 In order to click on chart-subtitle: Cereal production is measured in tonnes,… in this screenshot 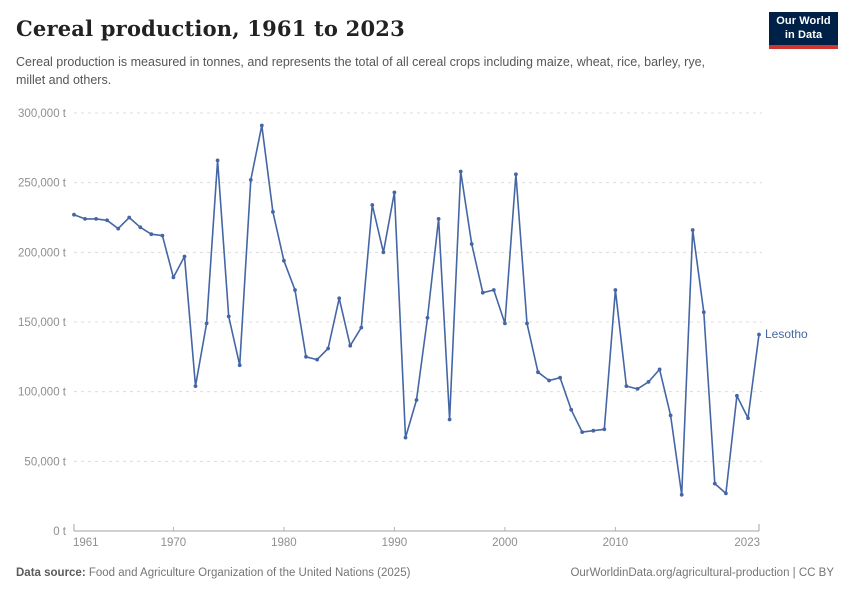, I will do `click(361, 71)`.